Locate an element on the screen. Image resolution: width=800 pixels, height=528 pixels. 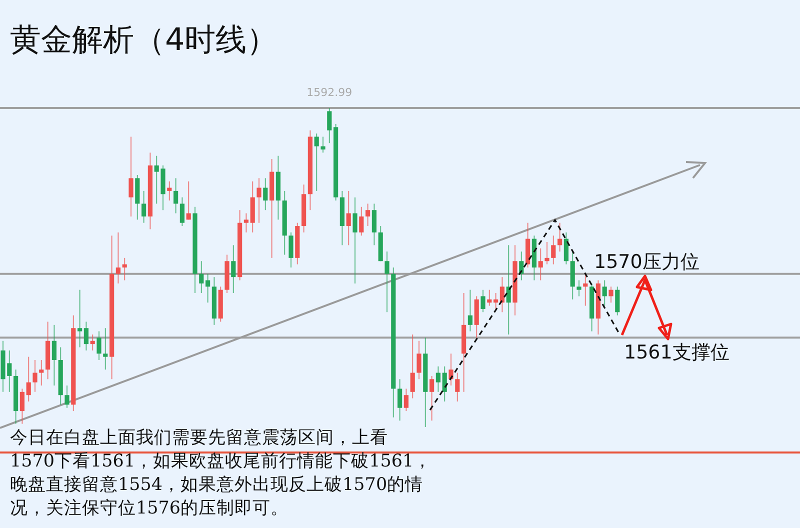
text: 1570下看1561，如果欧盘收尾前行情能下破1561， is located at coordinates (221, 462).